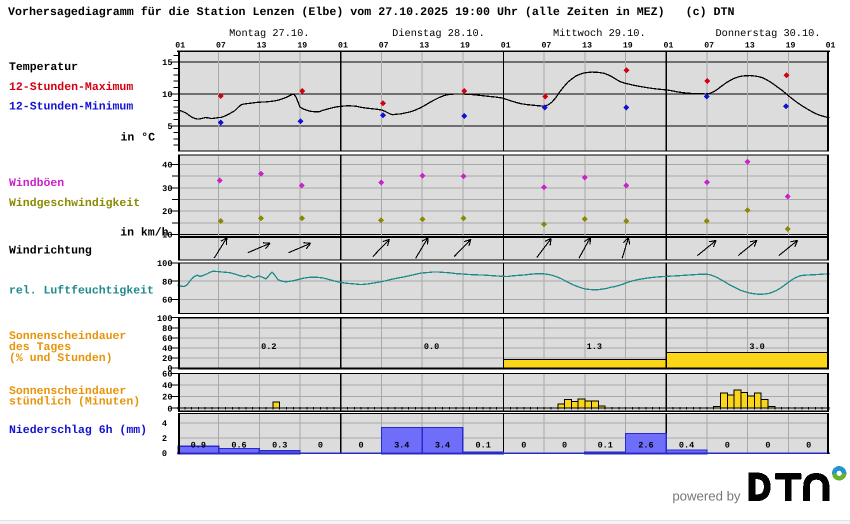  I want to click on svg-text: Niederschlag 6h (mm), so click(78, 430).